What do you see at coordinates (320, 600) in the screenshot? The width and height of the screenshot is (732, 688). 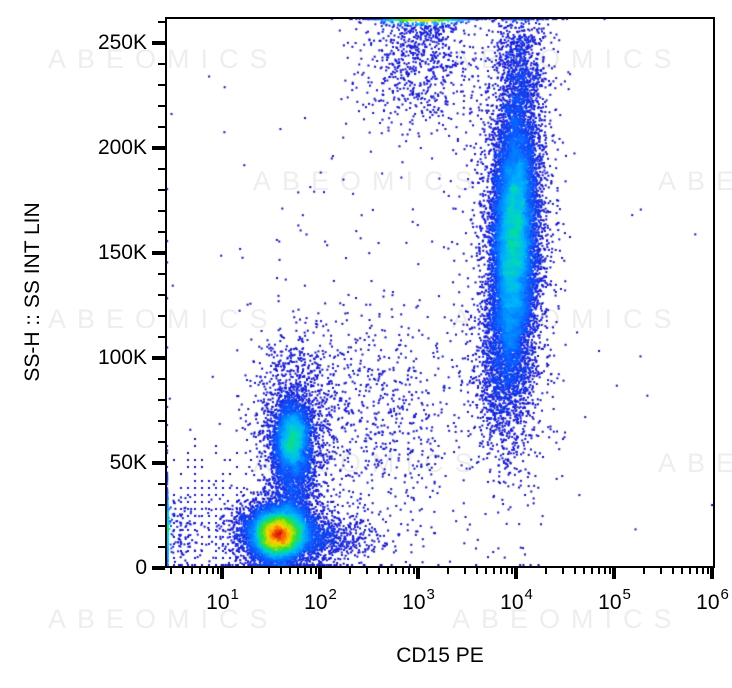 I see `x-axis-tick-label: 10²` at bounding box center [320, 600].